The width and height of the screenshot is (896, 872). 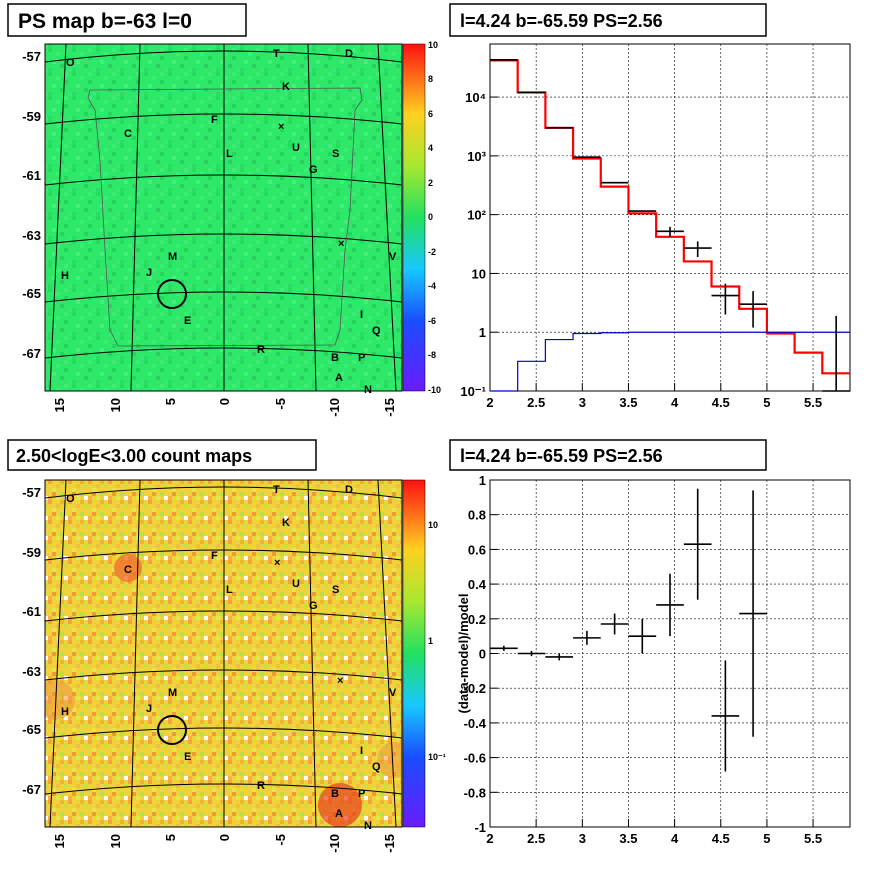 I want to click on y-tick-label: 10, so click(x=479, y=273).